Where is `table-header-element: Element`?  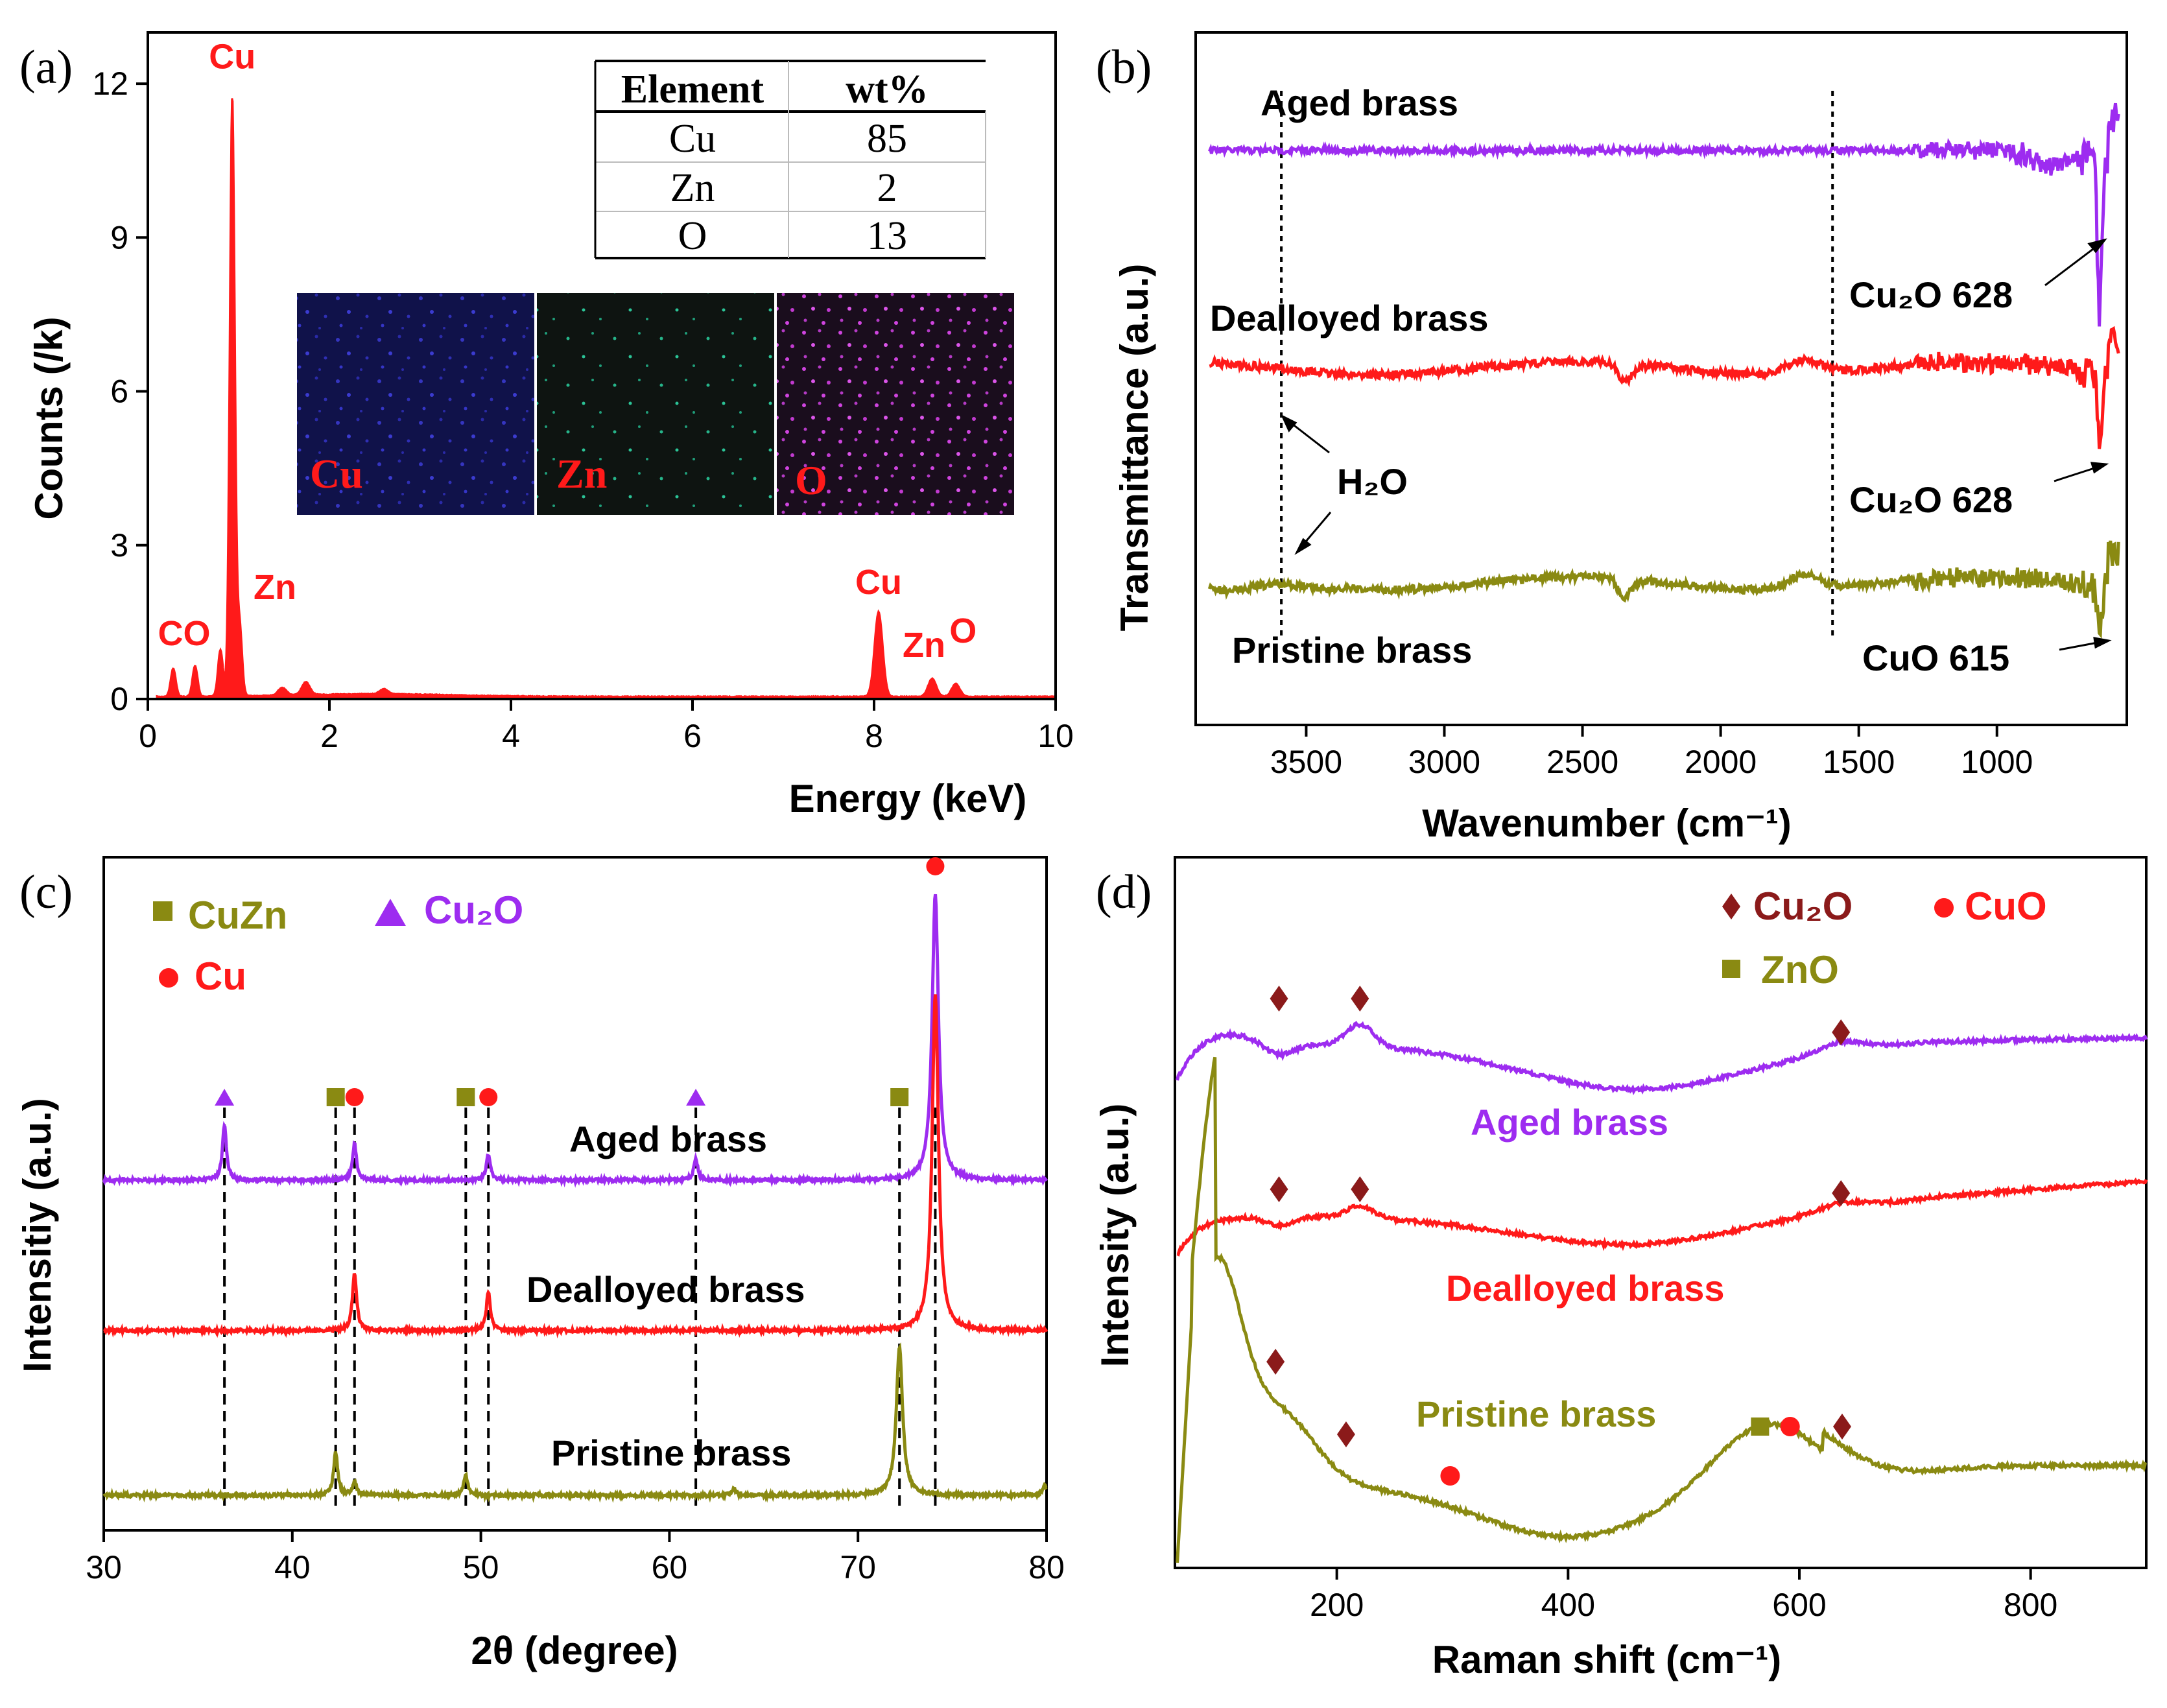
table-header-element: Element is located at coordinates (692, 89).